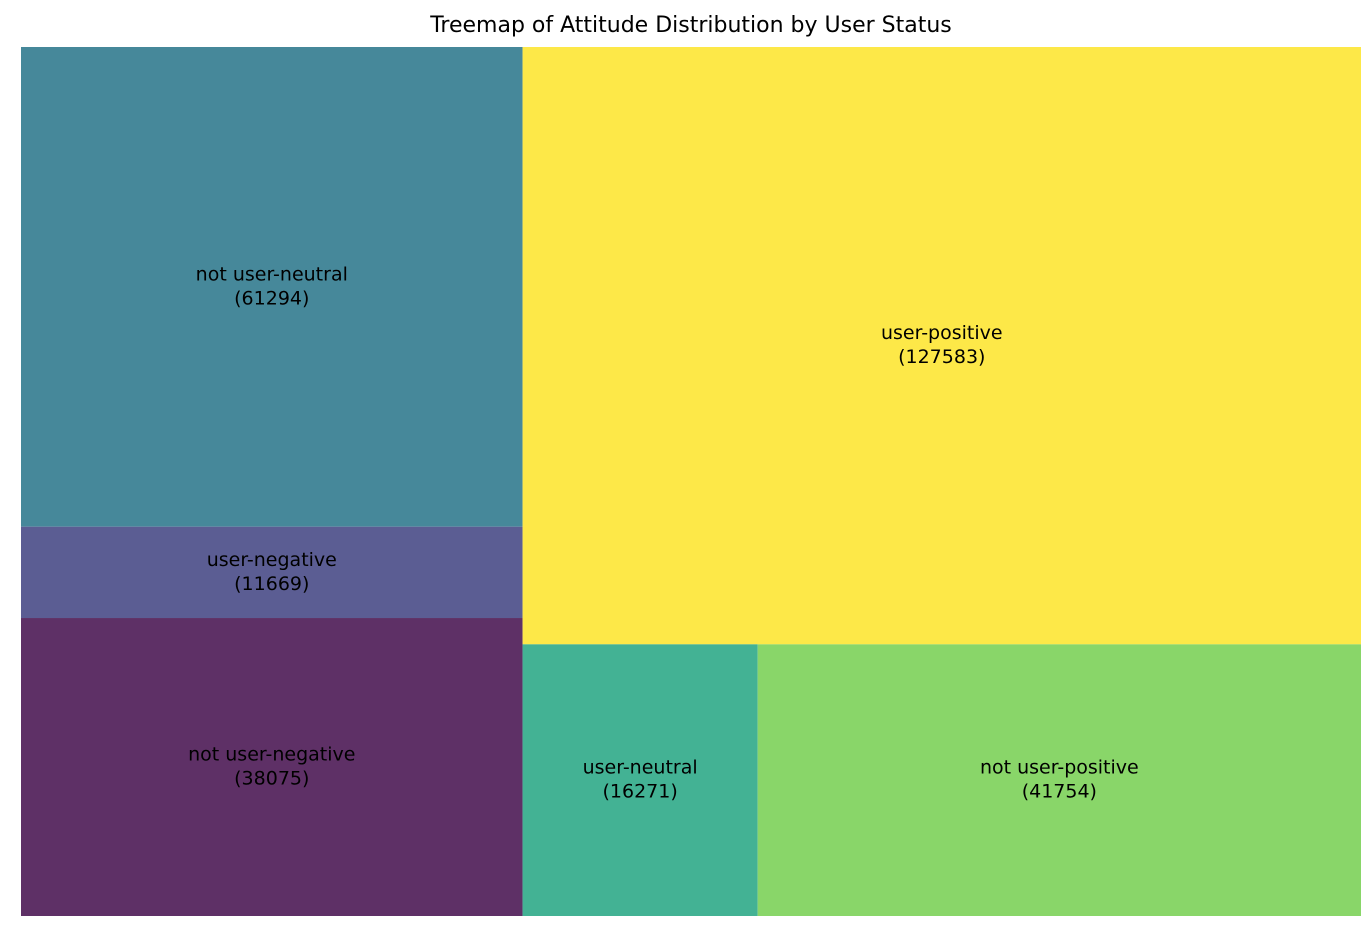 This screenshot has height=926, width=1366. What do you see at coordinates (271, 755) in the screenshot?
I see `treemap-label: not user-negative` at bounding box center [271, 755].